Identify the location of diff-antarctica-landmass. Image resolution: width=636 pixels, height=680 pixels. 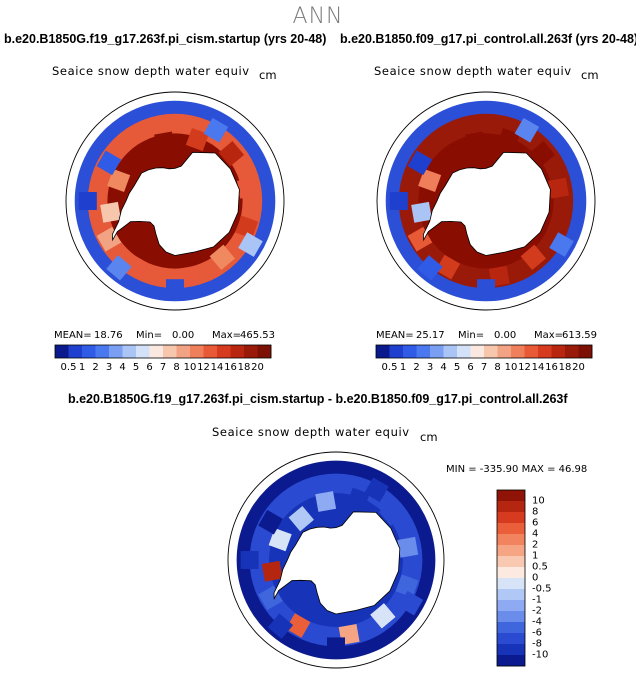
(337, 563).